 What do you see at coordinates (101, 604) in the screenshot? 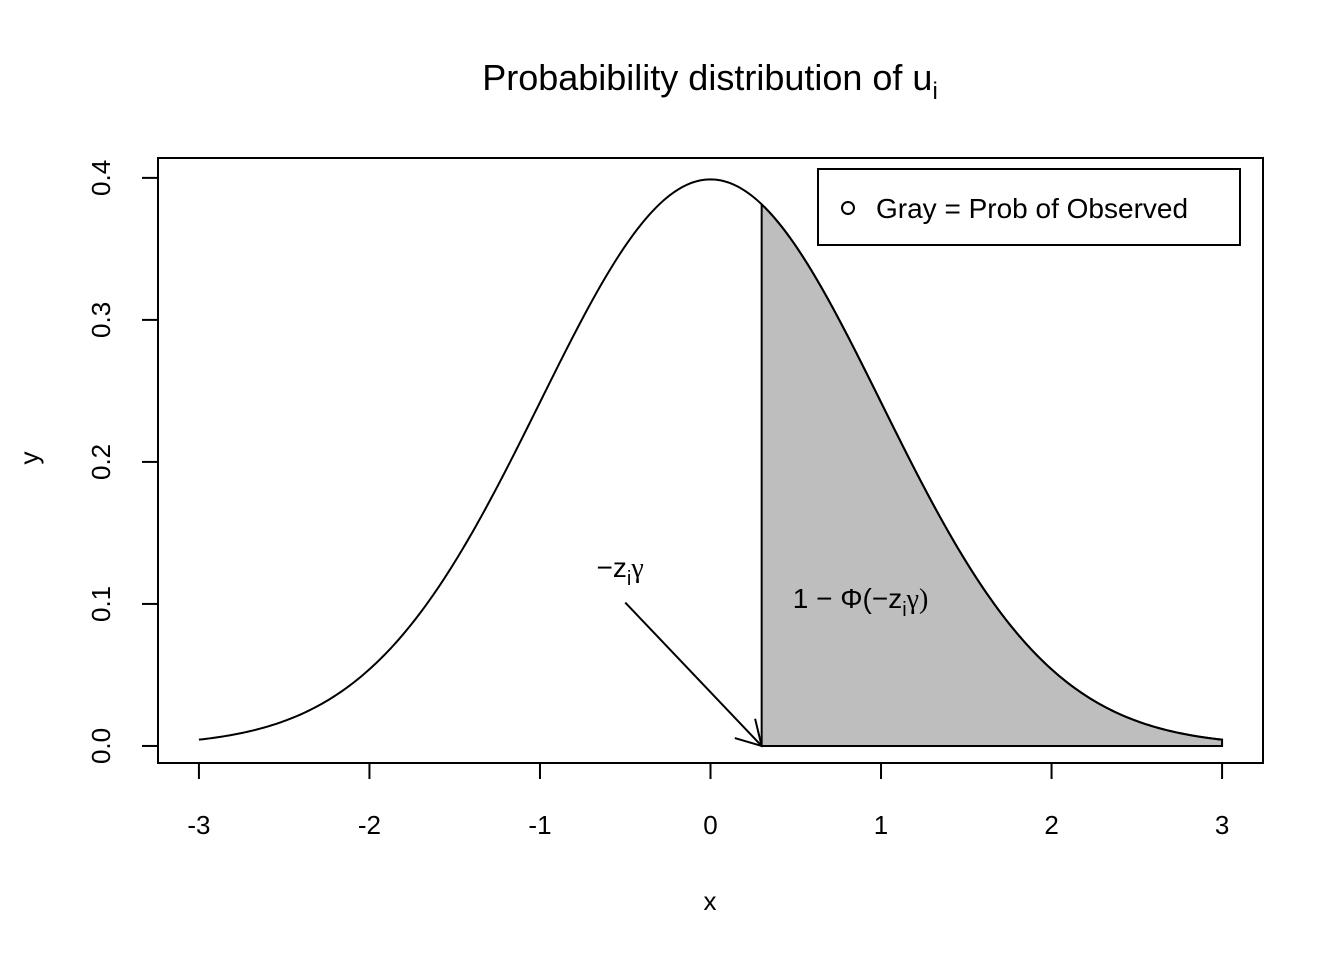
I see `y-tick-label: 0.1` at bounding box center [101, 604].